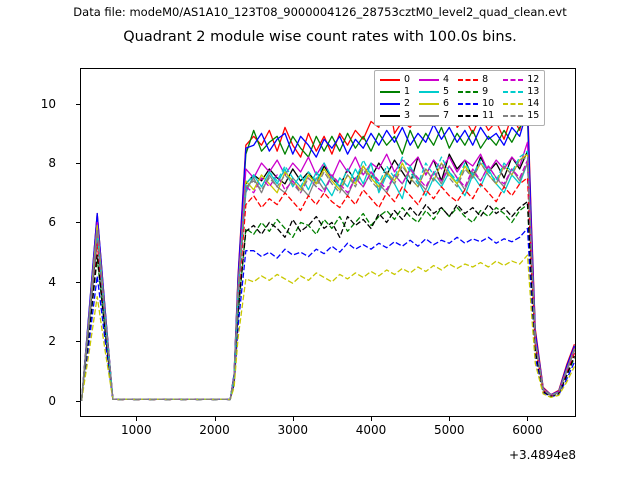 The image size is (640, 480). Describe the element at coordinates (542, 455) in the screenshot. I see `x-axis-offset-label: +3.4894e8` at that location.